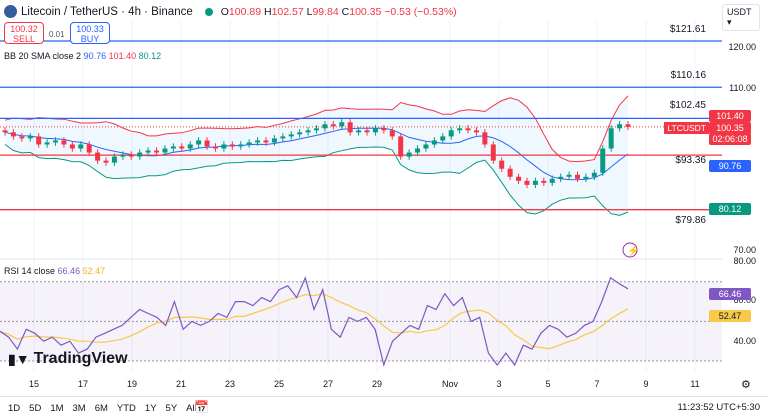 This screenshot has height=419, width=768. I want to click on rsi-ma-line, so click(314, 321).